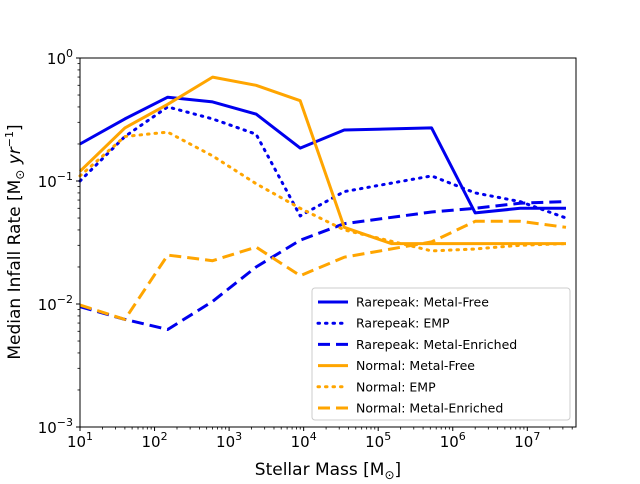 The width and height of the screenshot is (640, 484). What do you see at coordinates (155, 440) in the screenshot?
I see `x-tick-label: 10²` at bounding box center [155, 440].